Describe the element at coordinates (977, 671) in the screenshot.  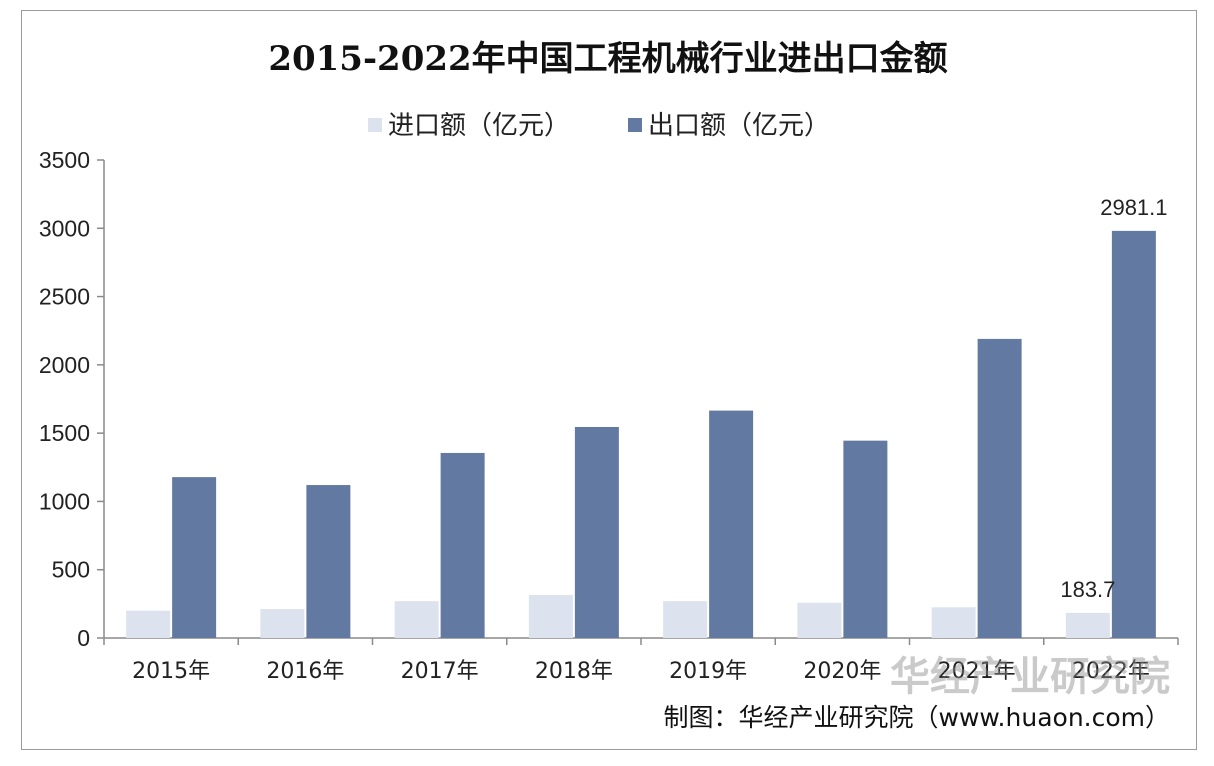
I see `x-tick-label: 2021年` at that location.